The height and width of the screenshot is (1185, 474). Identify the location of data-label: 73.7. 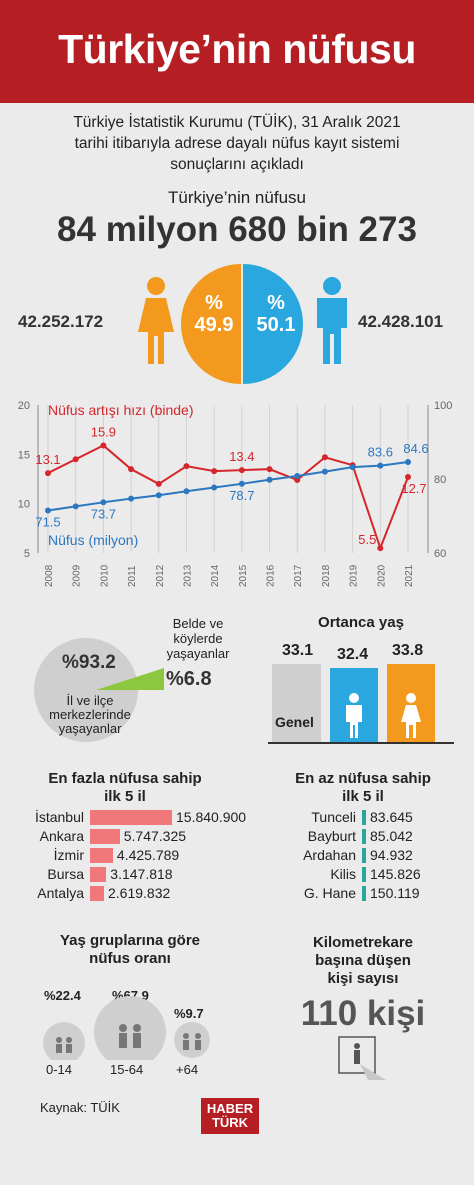
(103, 513).